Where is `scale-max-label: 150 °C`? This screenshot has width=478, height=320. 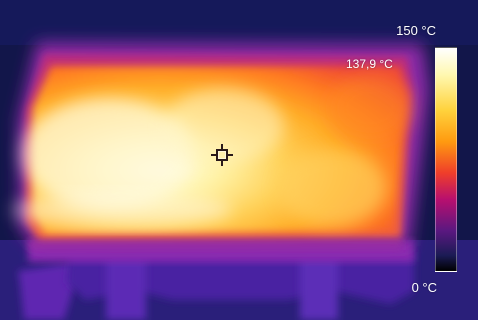 scale-max-label: 150 °C is located at coordinates (416, 30).